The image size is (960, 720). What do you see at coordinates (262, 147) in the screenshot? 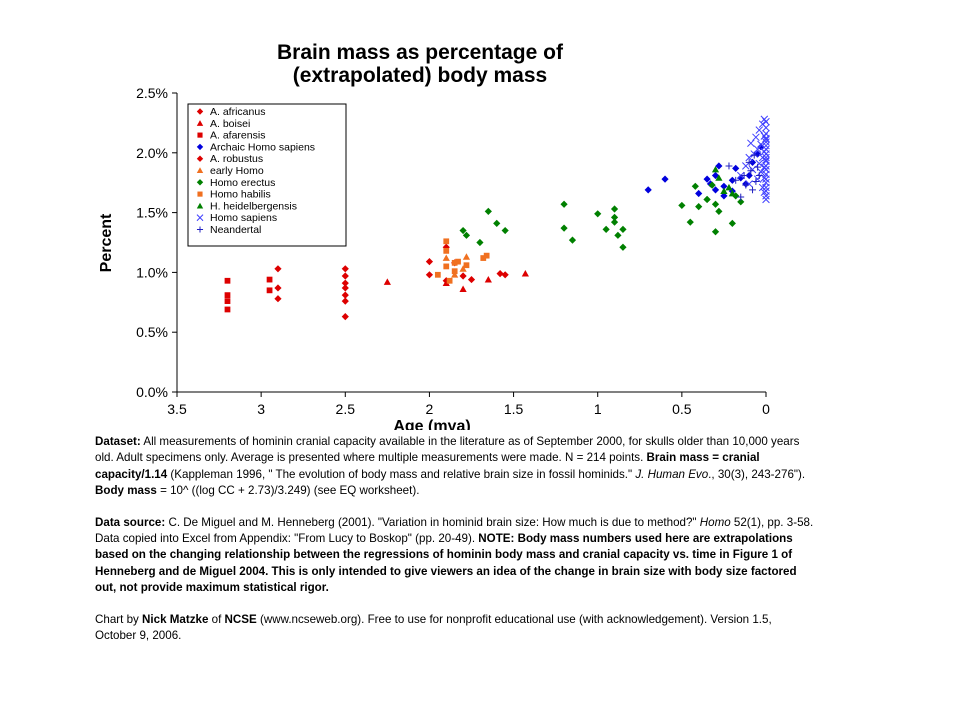
I see `legend-label: Archaic Homo sapiens` at bounding box center [262, 147].